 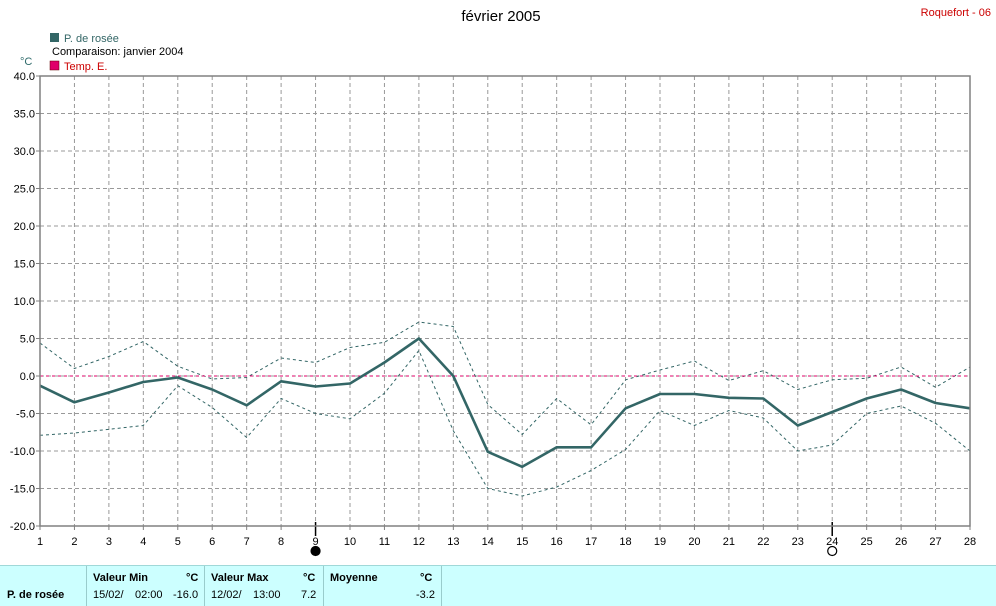 What do you see at coordinates (901, 542) in the screenshot?
I see `x-tick-label: 26` at bounding box center [901, 542].